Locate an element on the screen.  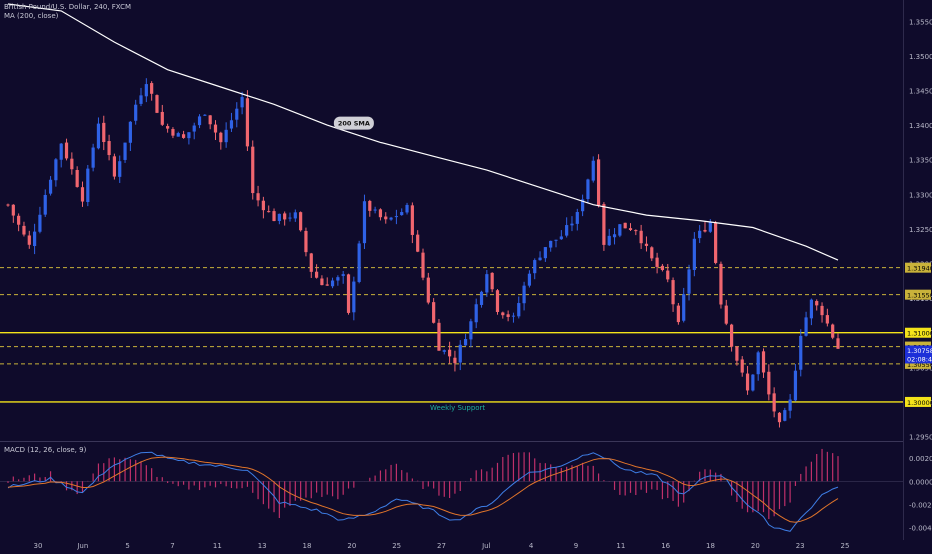
time-axis-label: 9 is located at coordinates (576, 546).